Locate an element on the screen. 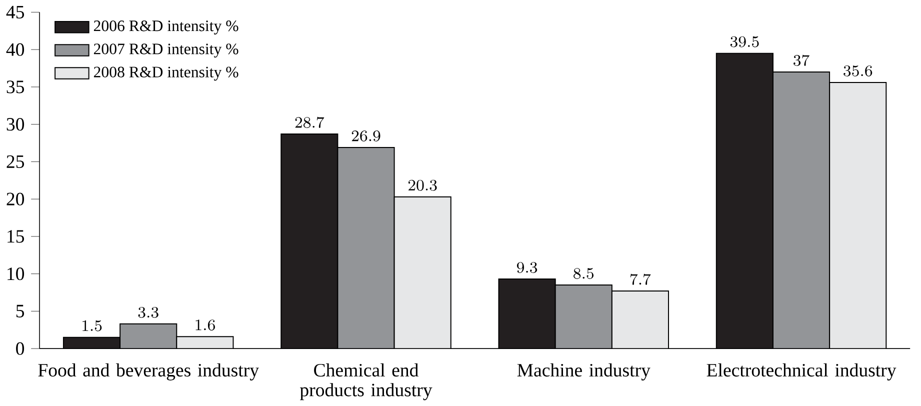  legend-label: 2007 R&D intensity % is located at coordinates (166, 51).